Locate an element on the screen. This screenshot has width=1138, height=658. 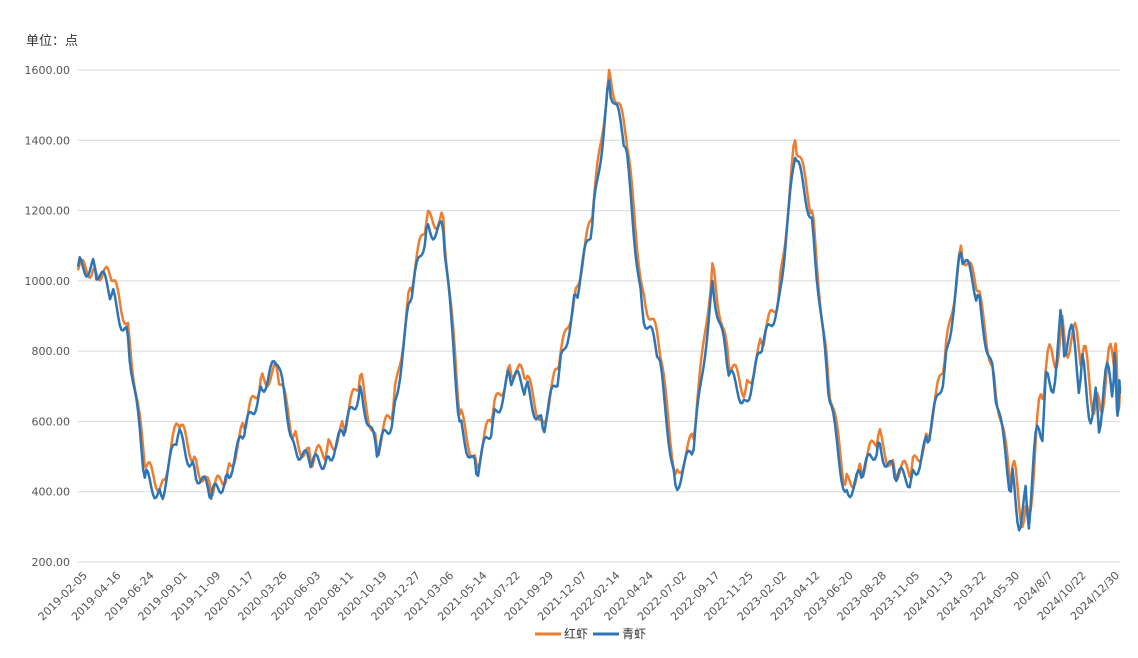
y-tick-label: 1000.00 is located at coordinates (48, 281).